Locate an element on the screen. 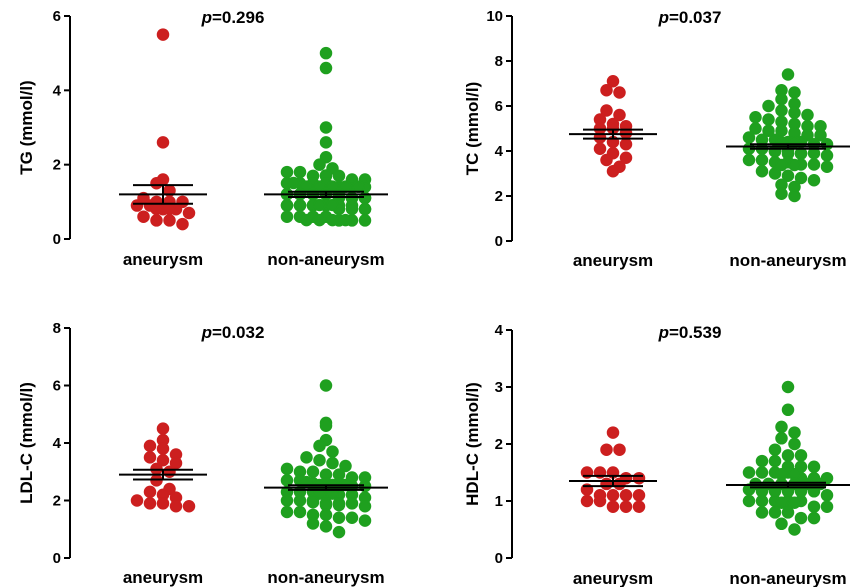 Image resolution: width=863 pixels, height=587 pixels. y-axis-label: HDL-C (mmol/l) is located at coordinates (472, 444).